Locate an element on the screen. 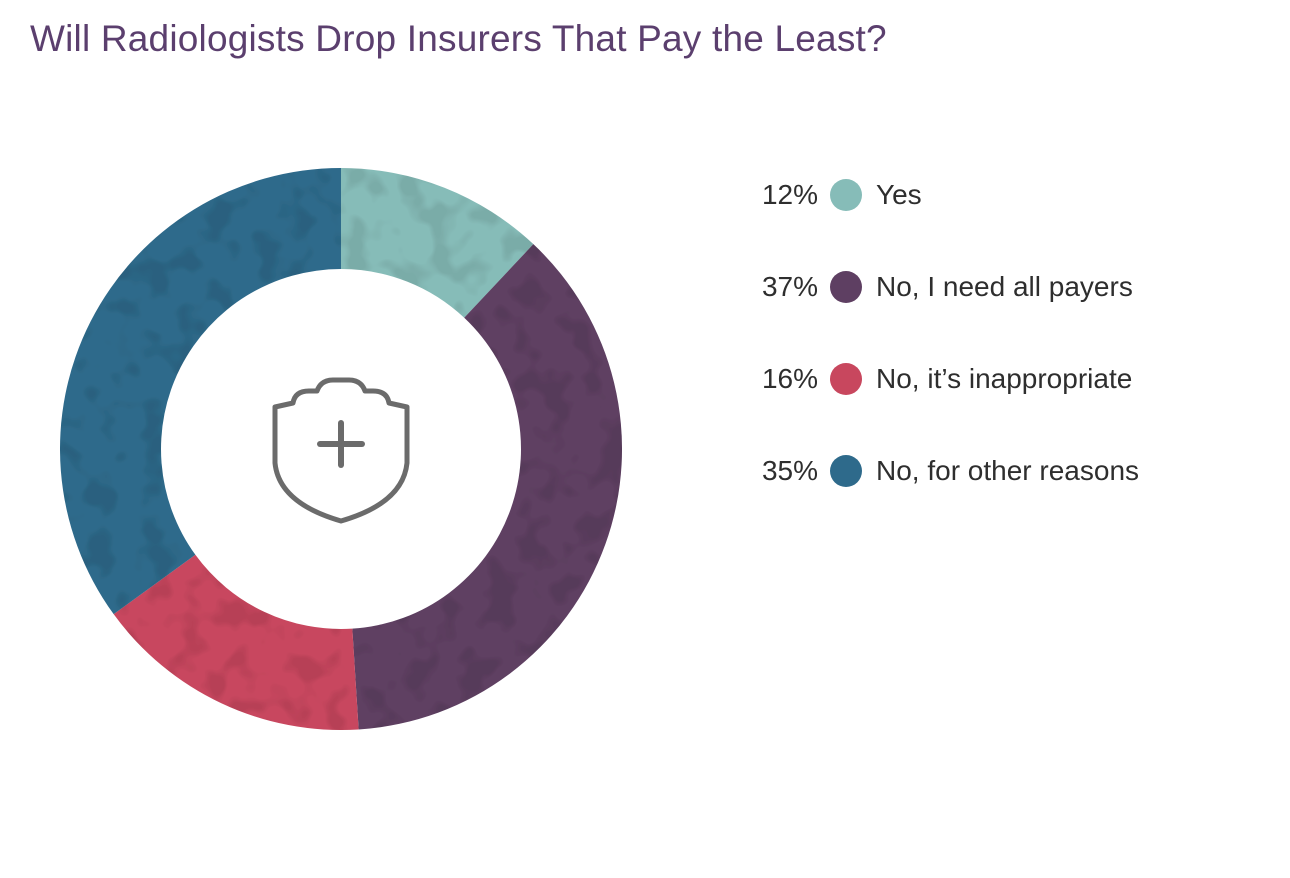  legend-item-need-all-payers: 37% No, I need all payers is located at coordinates (946, 287).